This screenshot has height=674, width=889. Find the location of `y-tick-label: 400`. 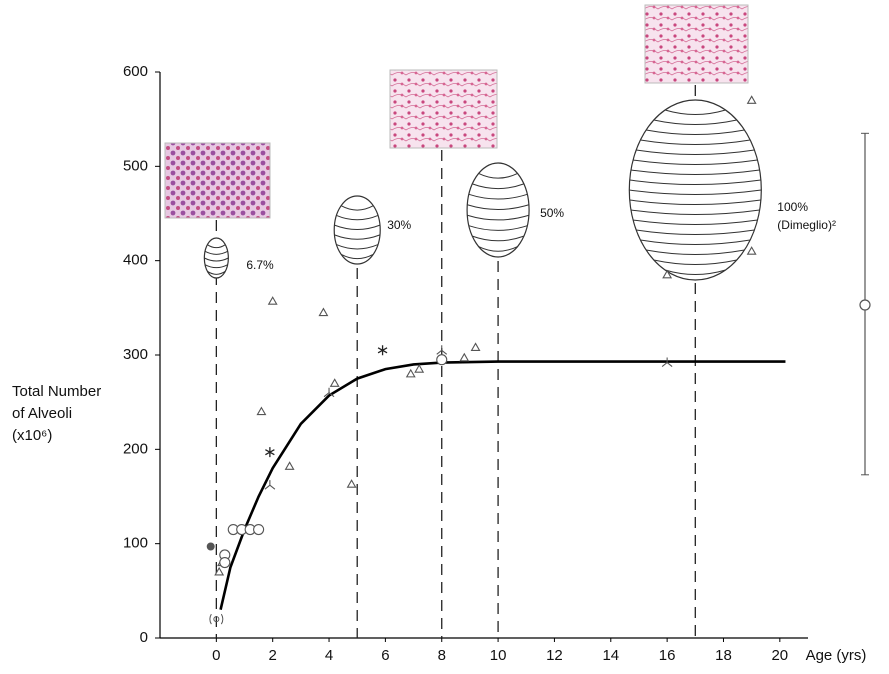

y-tick-label: 400 is located at coordinates (135, 260).